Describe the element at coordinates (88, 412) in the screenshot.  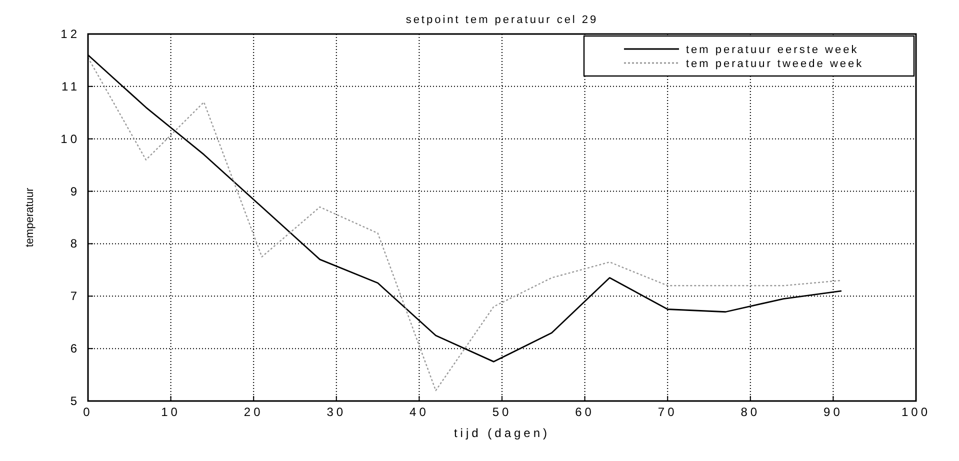
I see `x-tick-label: 0` at that location.